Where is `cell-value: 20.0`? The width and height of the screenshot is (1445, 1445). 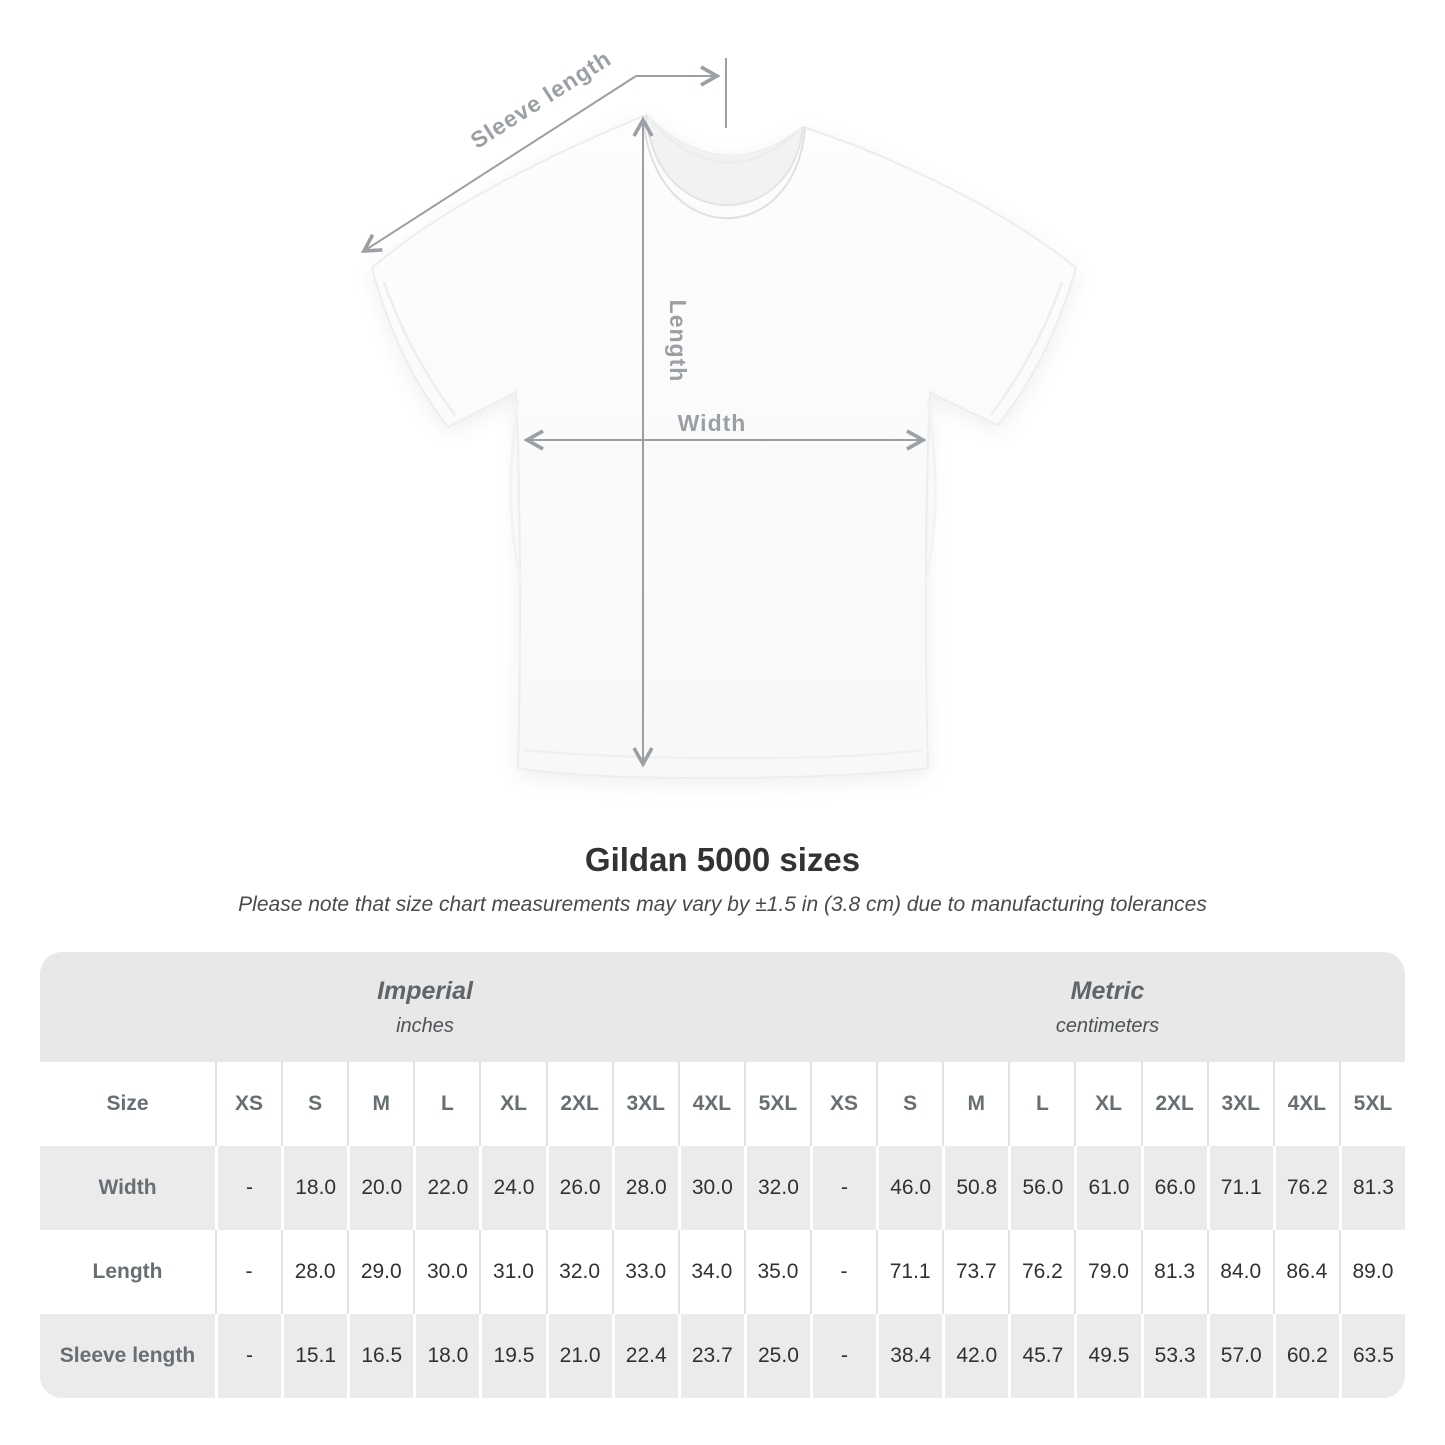 cell-value: 20.0 is located at coordinates (380, 1188).